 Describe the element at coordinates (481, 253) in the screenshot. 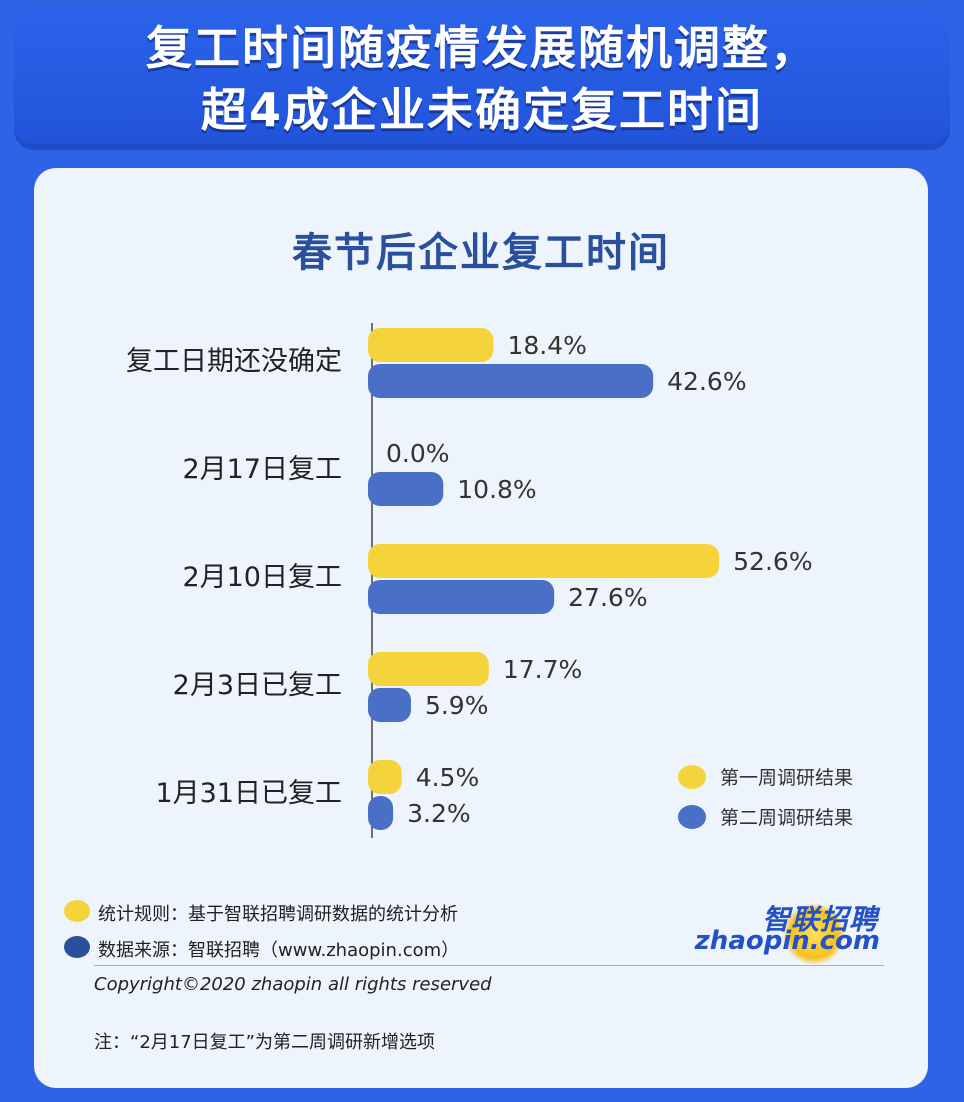

I see `chart-title: 春节后企业复工时间` at that location.